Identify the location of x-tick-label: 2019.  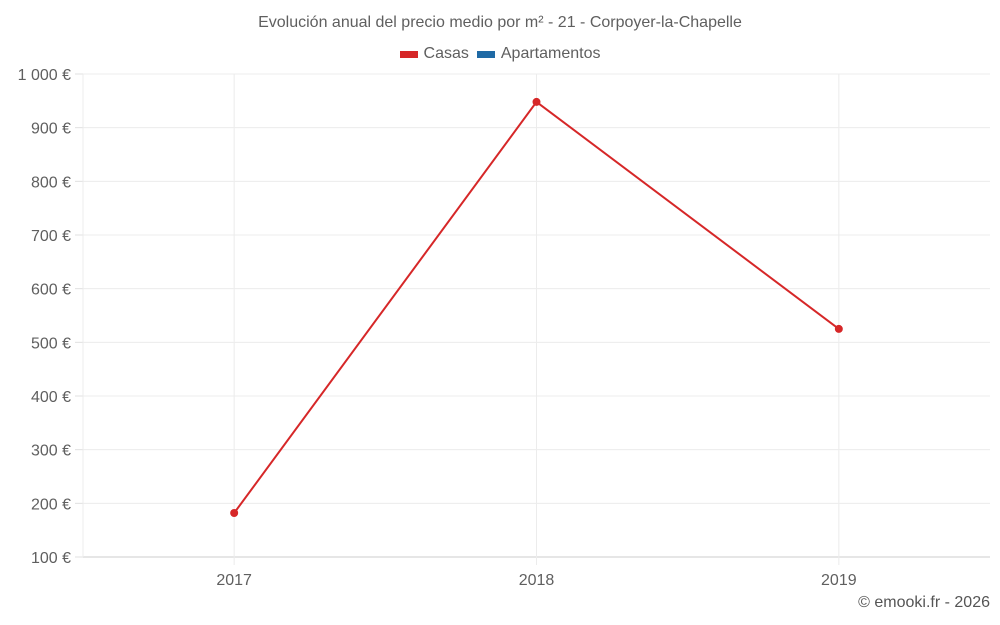
(839, 580).